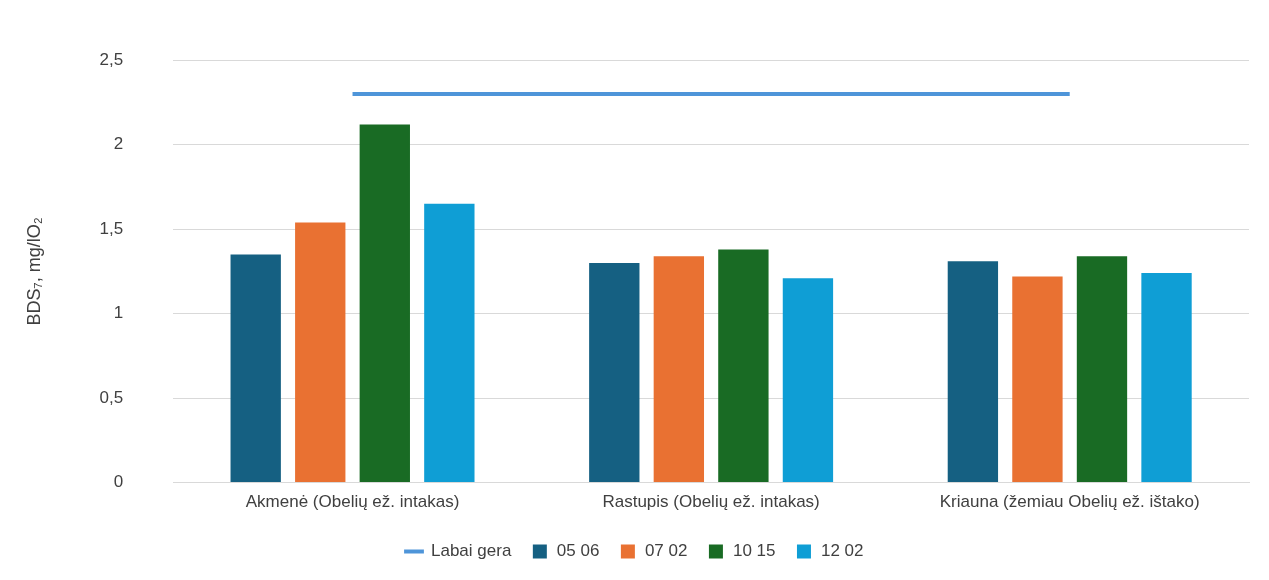 The height and width of the screenshot is (580, 1269). Describe the element at coordinates (111, 228) in the screenshot. I see `y-tick-label: 1,5` at that location.